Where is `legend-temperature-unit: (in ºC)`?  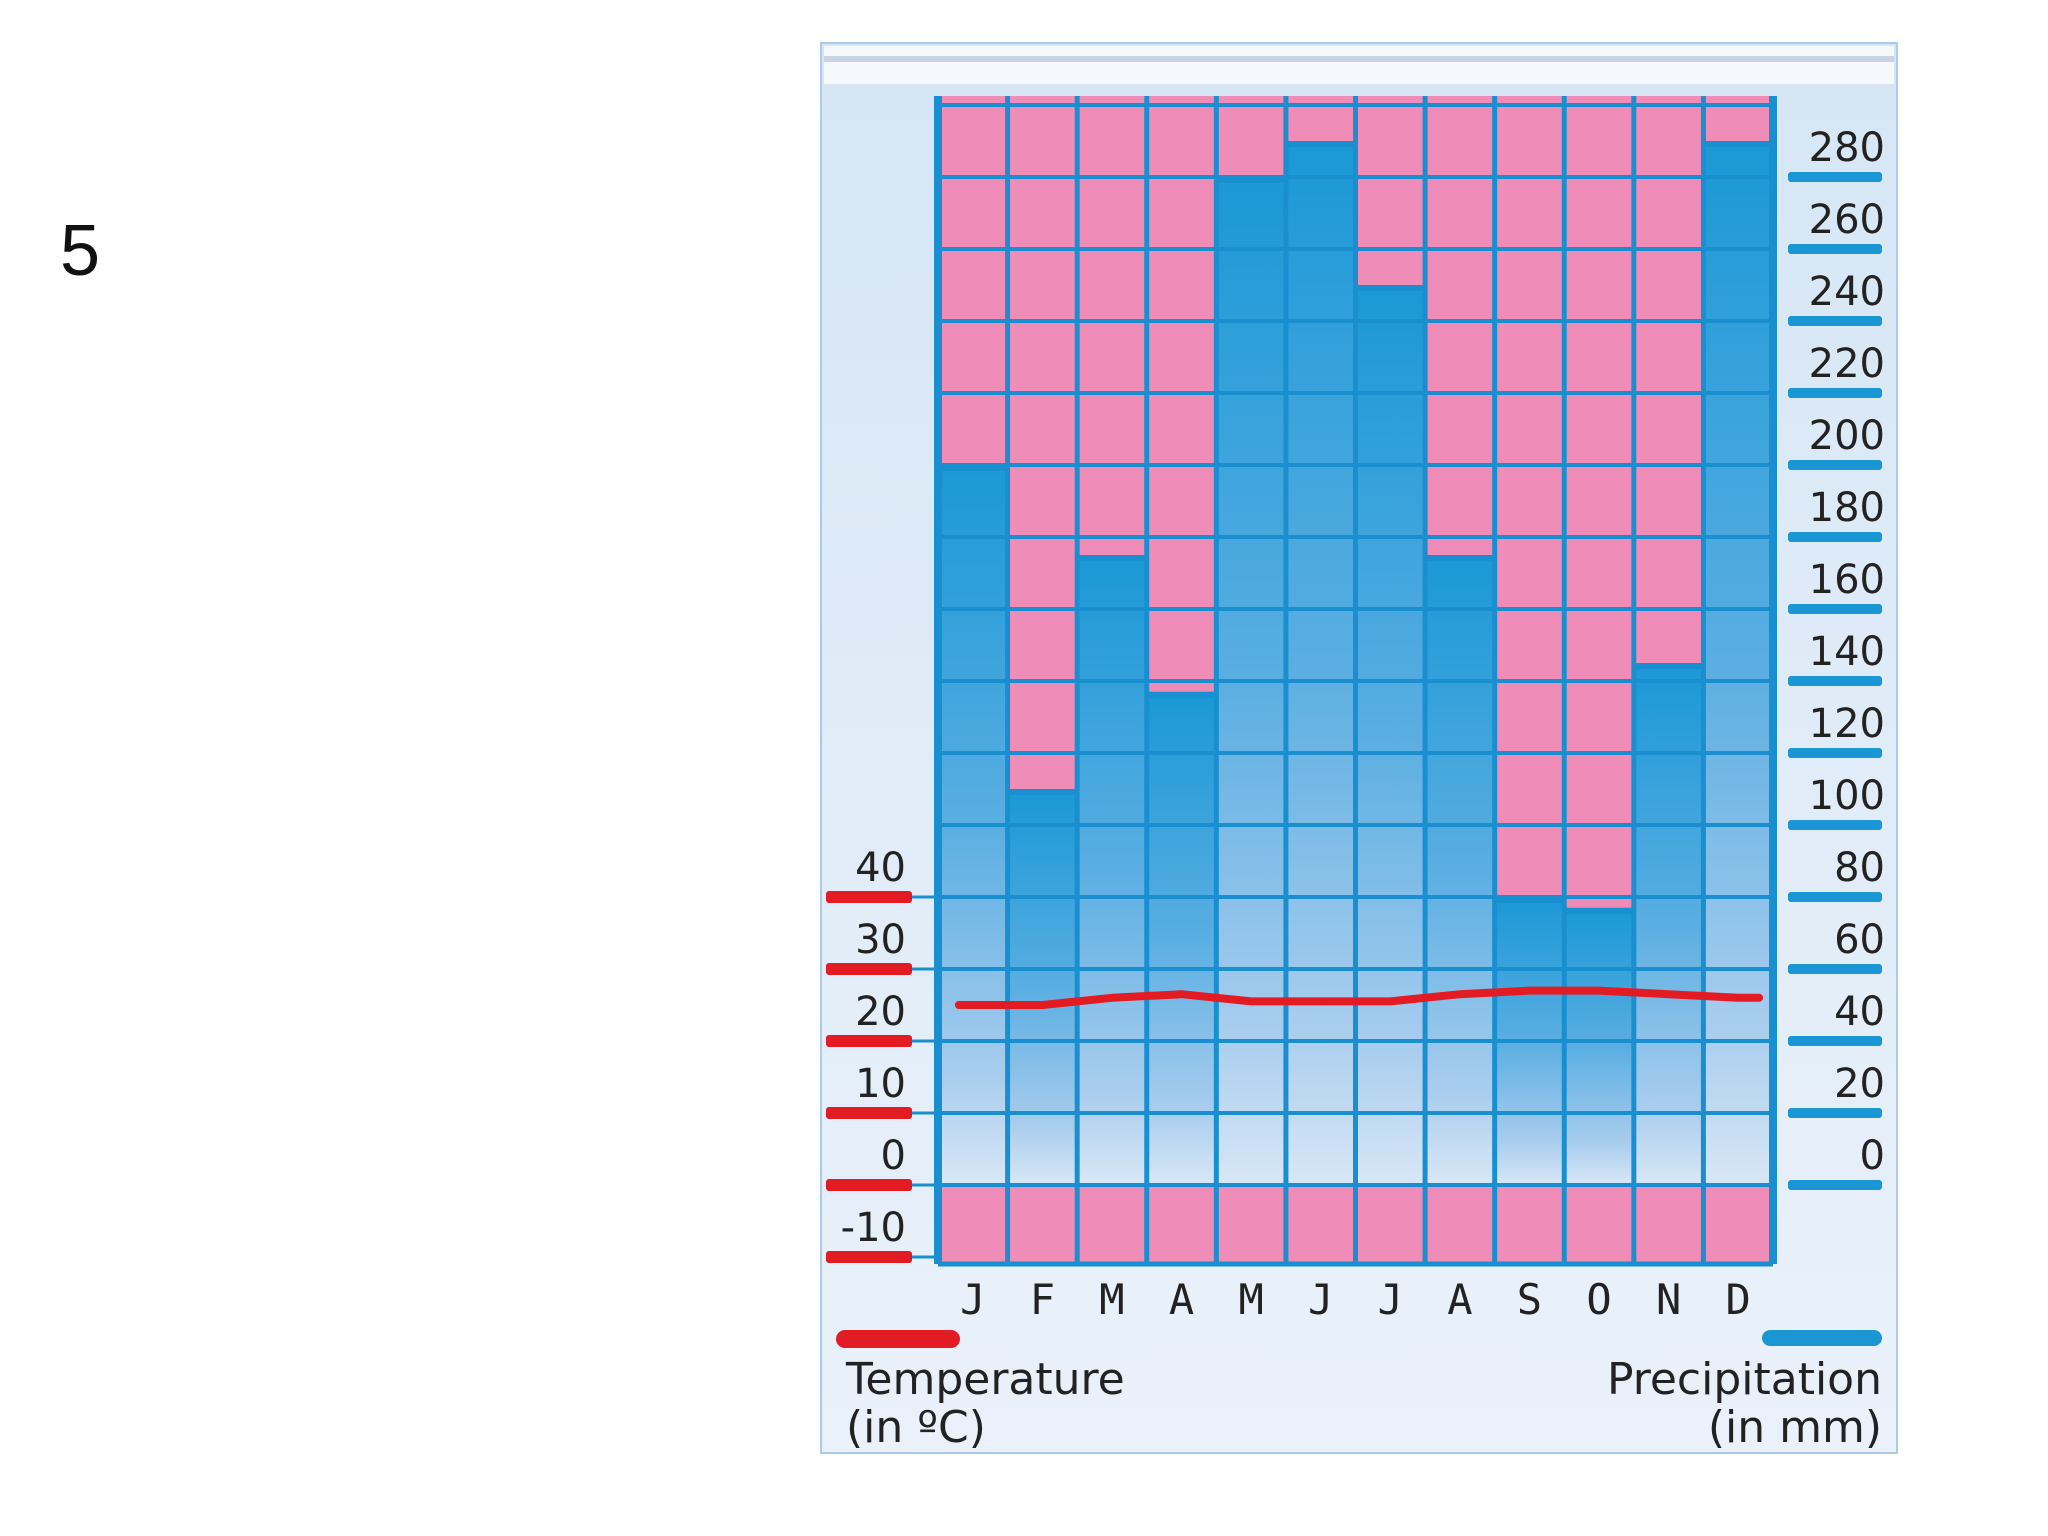
legend-temperature-unit: (in ºC) is located at coordinates (916, 1427).